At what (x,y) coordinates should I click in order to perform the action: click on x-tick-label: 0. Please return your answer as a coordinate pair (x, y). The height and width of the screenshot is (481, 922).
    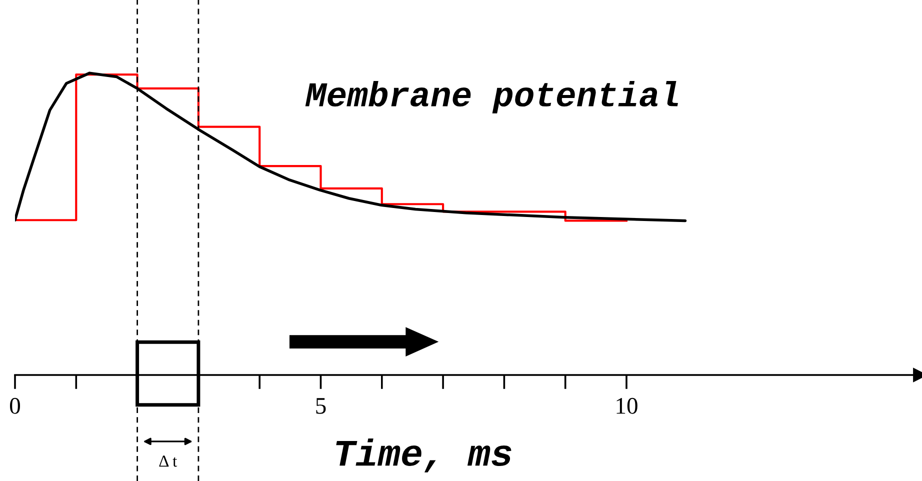
    Looking at the image, I should click on (15, 406).